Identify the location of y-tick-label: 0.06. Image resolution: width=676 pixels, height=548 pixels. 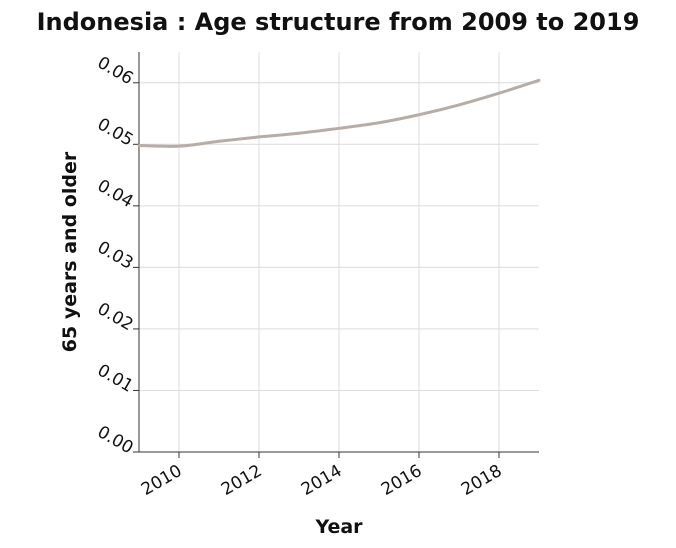
(115, 71).